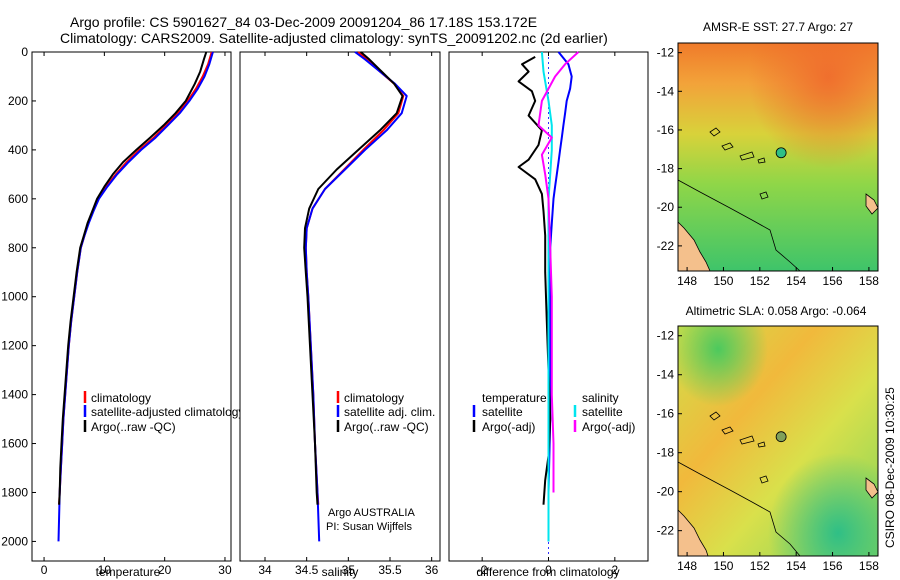 This screenshot has height=580, width=900. I want to click on salinity-series, so click(355, 296).